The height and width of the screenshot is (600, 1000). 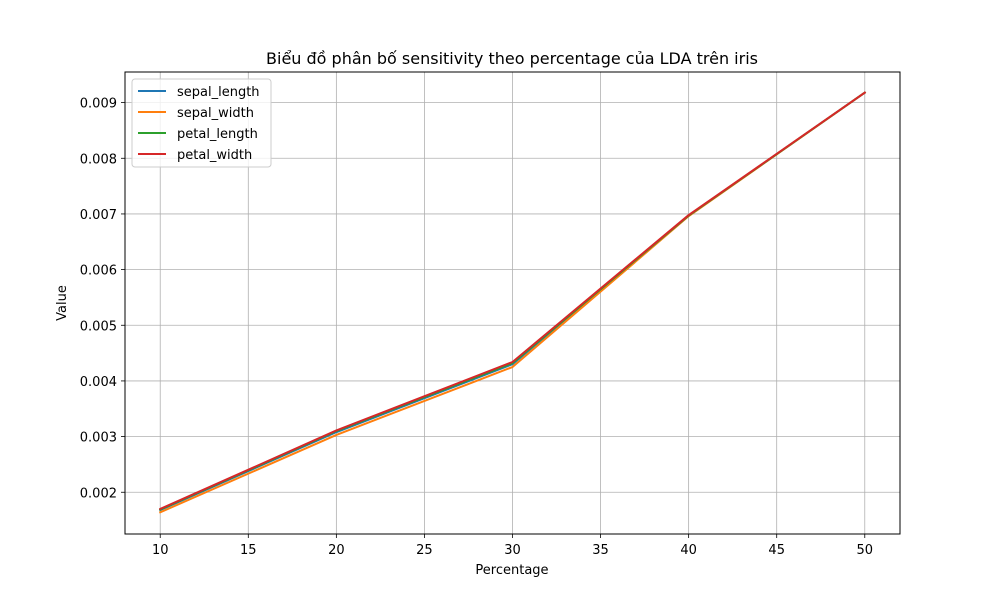 I want to click on x-tick-label: 35, so click(x=600, y=550).